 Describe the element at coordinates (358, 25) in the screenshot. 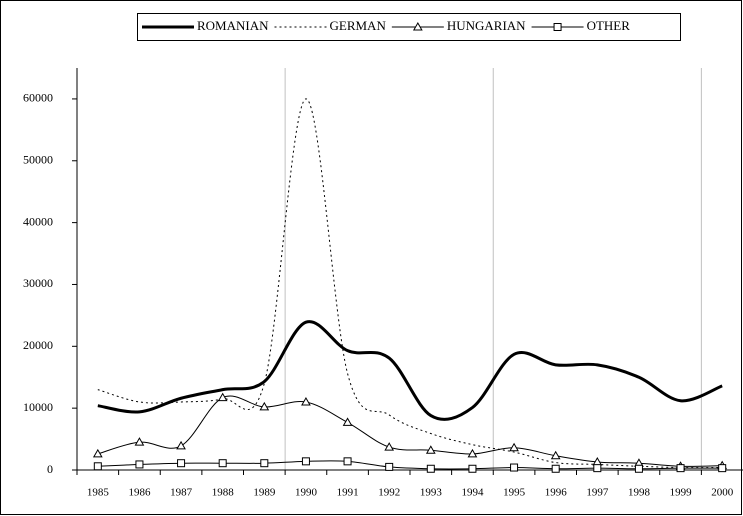

I see `legend-label: GERMAN` at that location.